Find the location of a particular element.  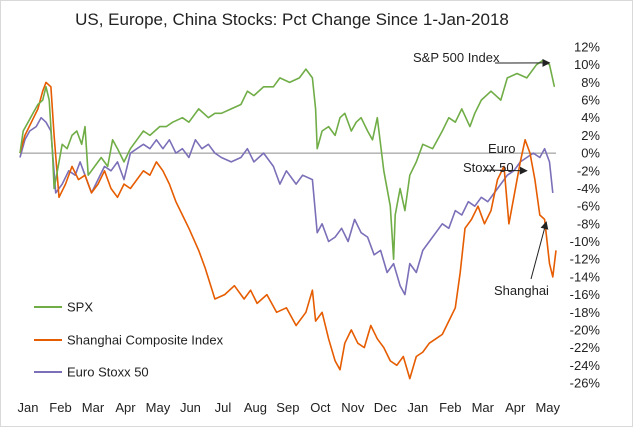

y-tick-label: 2% is located at coordinates (590, 135).